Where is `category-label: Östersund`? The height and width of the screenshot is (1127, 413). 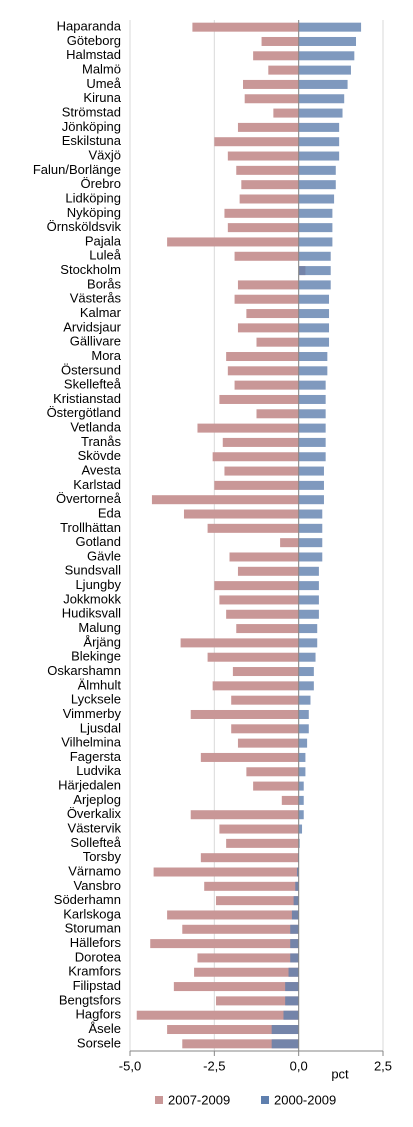
category-label: Östersund is located at coordinates (91, 369).